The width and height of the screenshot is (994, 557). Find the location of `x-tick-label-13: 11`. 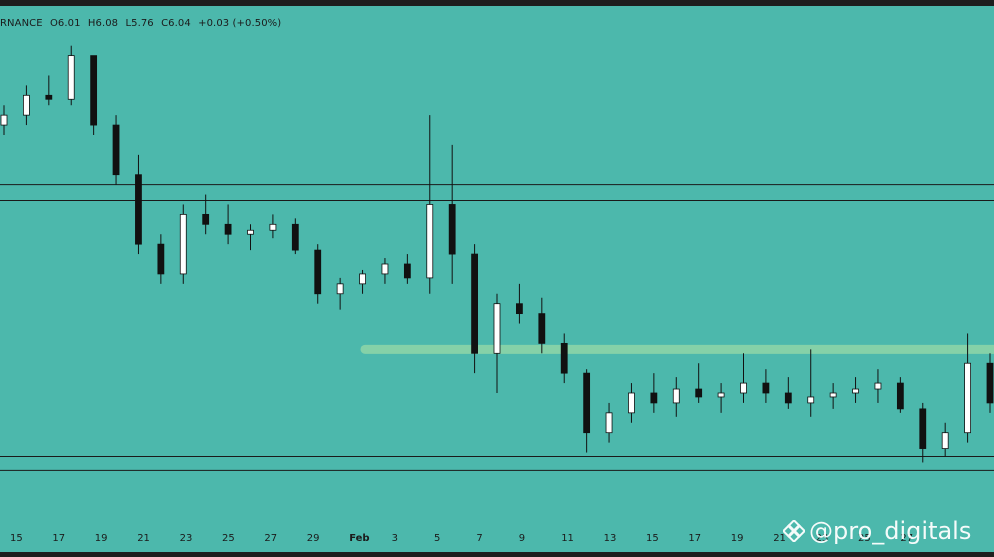

x-tick-label-13: 11 is located at coordinates (567, 538).